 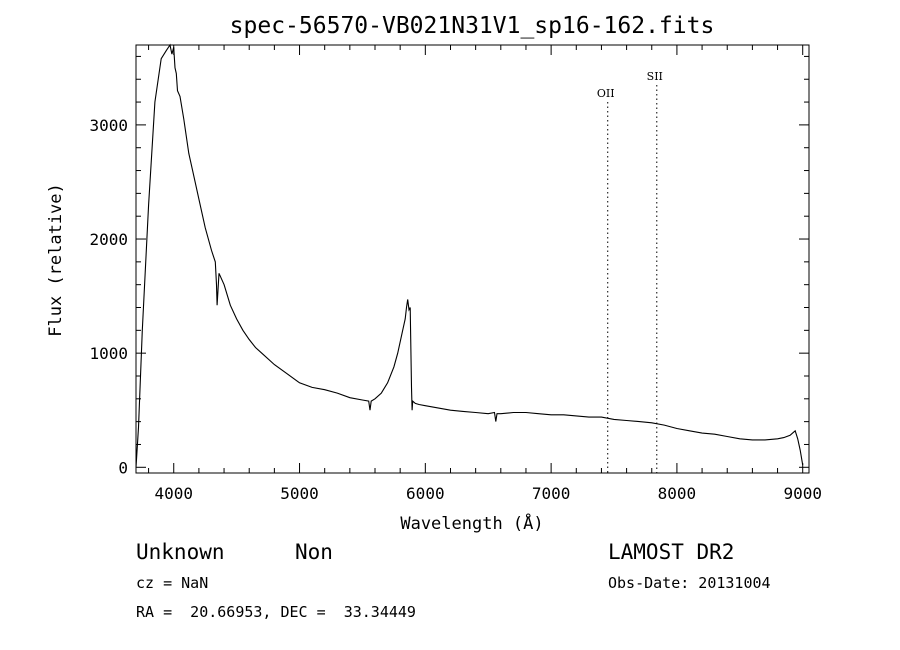 I want to click on y-tick-label: 2000, so click(x=108, y=239).